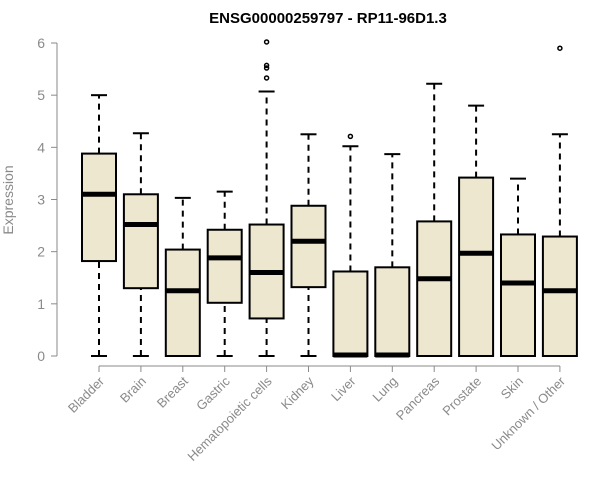 The height and width of the screenshot is (500, 600). What do you see at coordinates (559, 201) in the screenshot?
I see `box-unknown-other` at bounding box center [559, 201].